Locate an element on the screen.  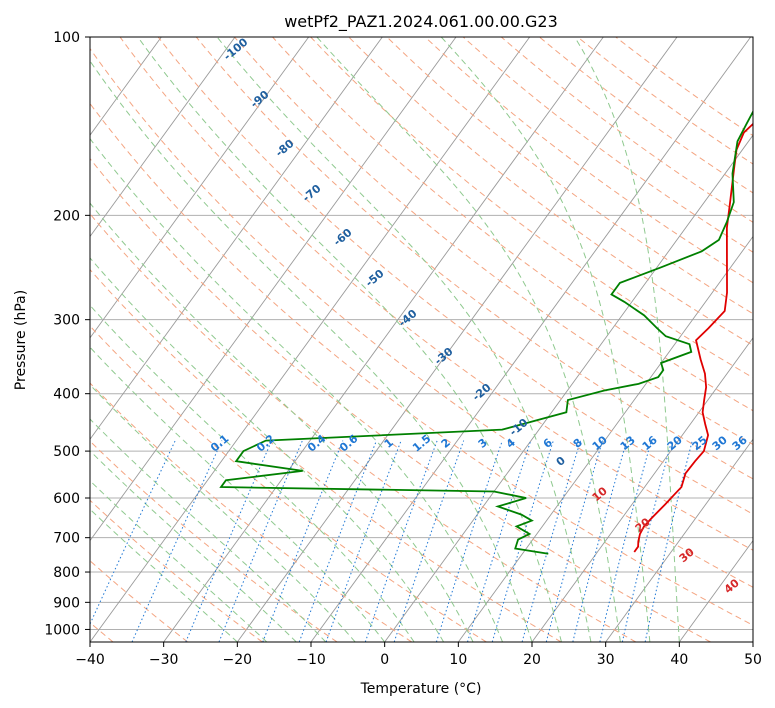
y-tick-label: 900 is located at coordinates (66, 603).